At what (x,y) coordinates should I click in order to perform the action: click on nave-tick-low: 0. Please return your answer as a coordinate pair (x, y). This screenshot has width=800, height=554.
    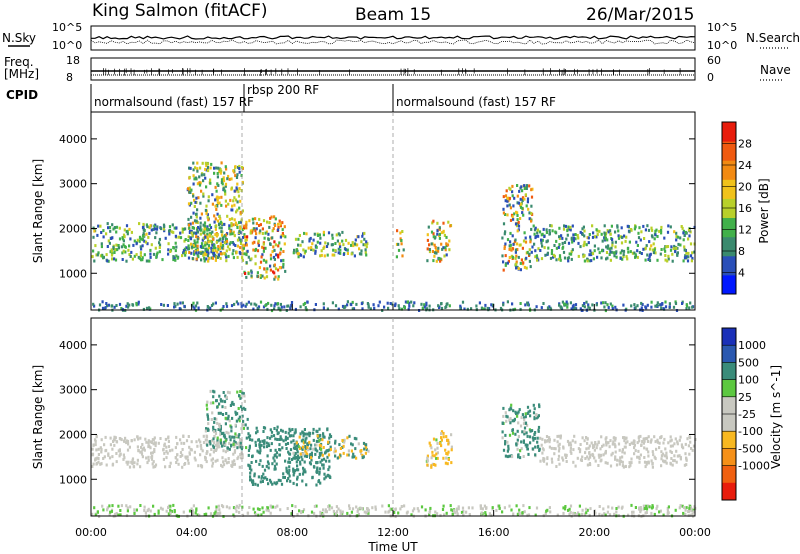
    Looking at the image, I should click on (710, 77).